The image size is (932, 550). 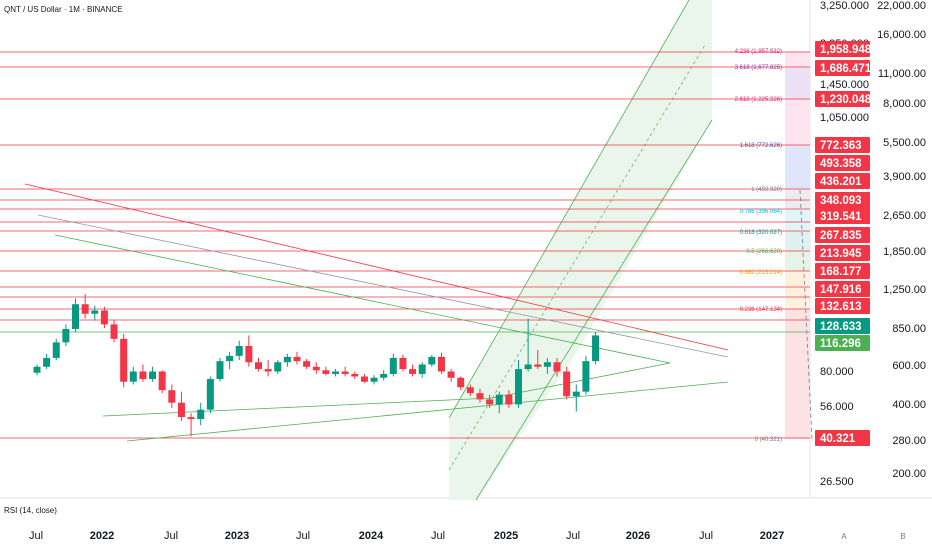 What do you see at coordinates (902, 74) in the screenshot?
I see `price-tick-right: 11,000.00` at bounding box center [902, 74].